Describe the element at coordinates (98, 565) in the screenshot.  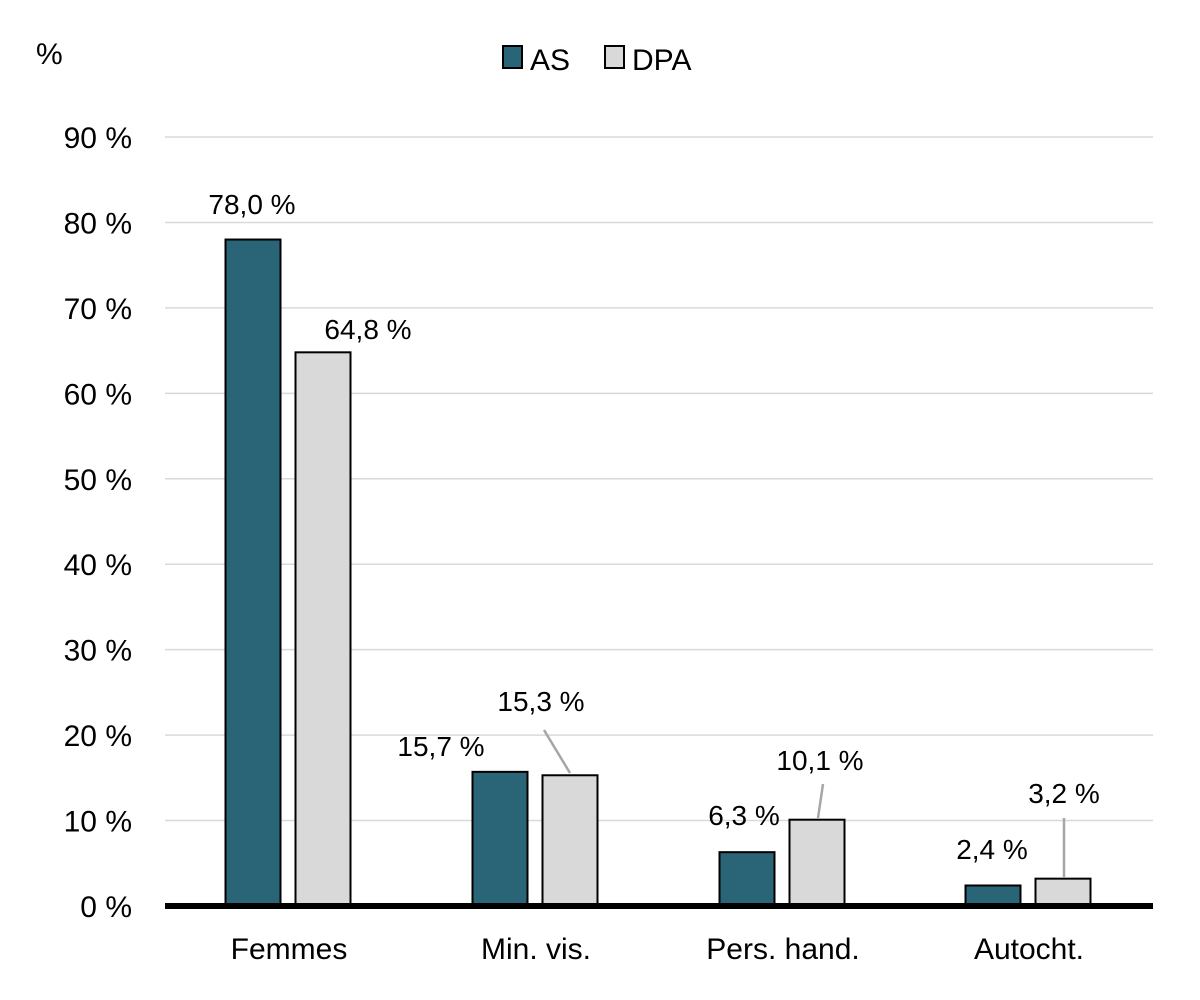
I see `y-tick-label: 40 %` at that location.